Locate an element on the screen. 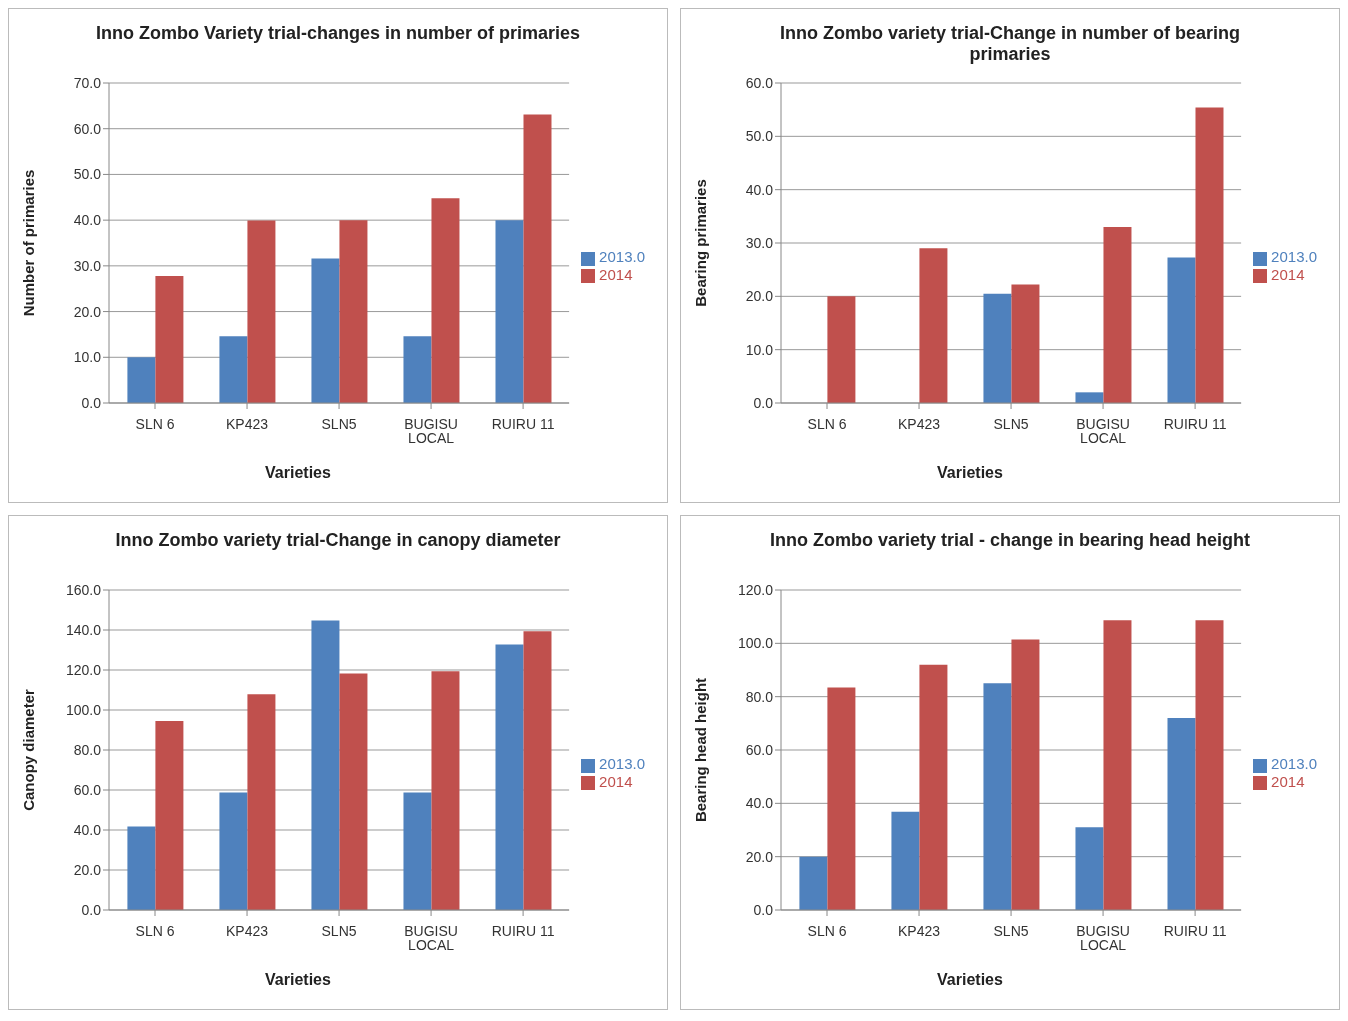  chart-title: Inno Zombo Variety trial-changes in number of primaries is located at coordinates (338, 33).